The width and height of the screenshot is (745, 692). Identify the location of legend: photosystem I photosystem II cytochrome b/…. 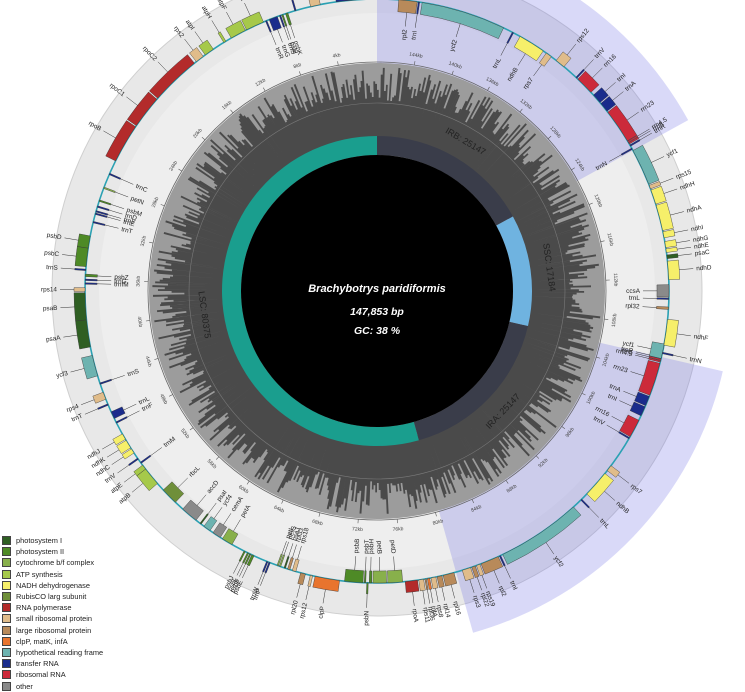
(82, 613).